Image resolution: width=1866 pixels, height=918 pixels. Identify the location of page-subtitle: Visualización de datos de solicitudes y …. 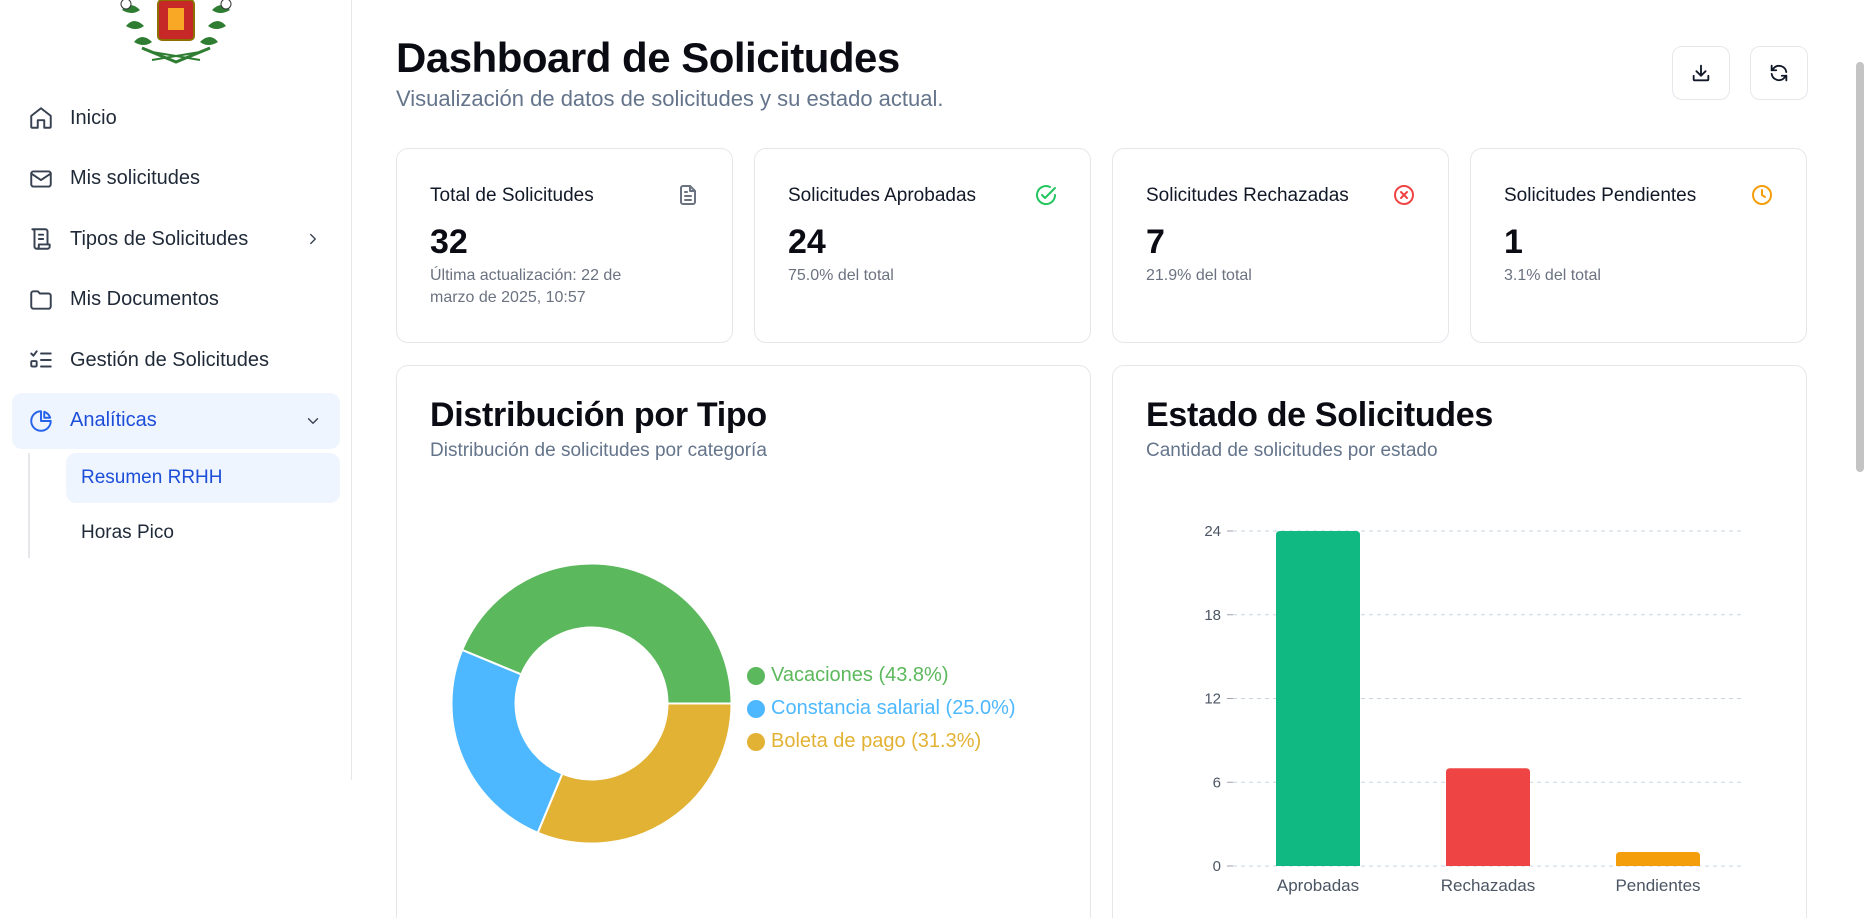
(670, 98).